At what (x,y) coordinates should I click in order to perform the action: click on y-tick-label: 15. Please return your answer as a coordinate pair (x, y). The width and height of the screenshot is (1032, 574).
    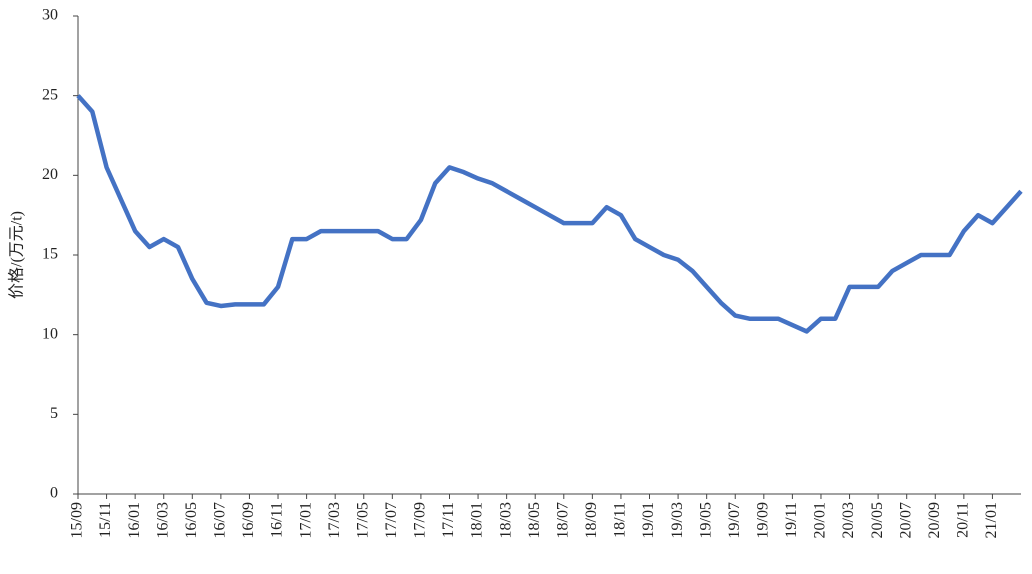
    Looking at the image, I should click on (50, 254).